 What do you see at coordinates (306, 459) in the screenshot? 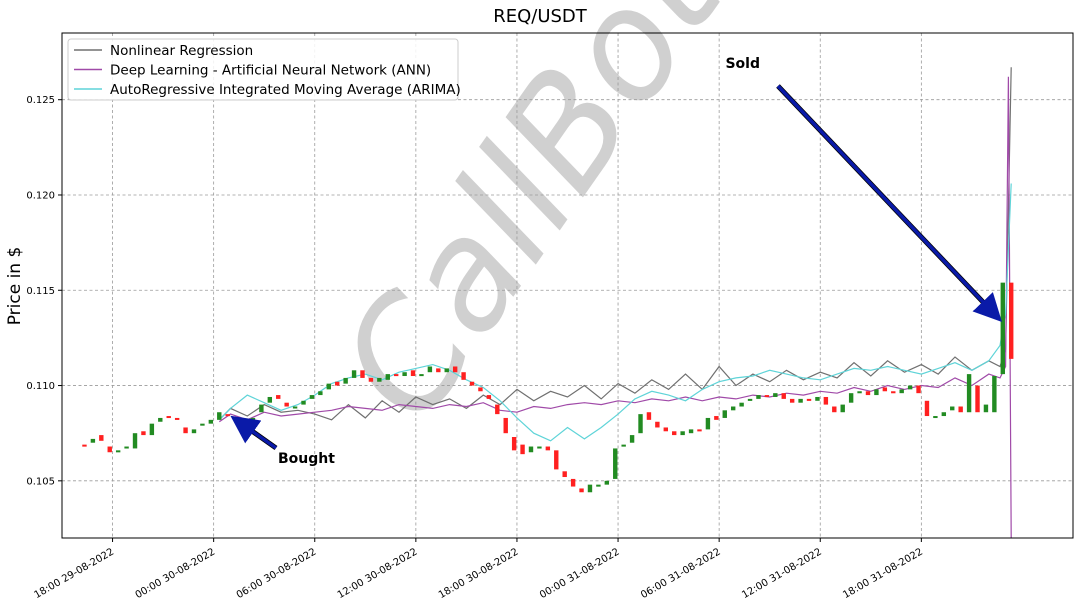
I see `annotation-label: Bought` at bounding box center [306, 459].